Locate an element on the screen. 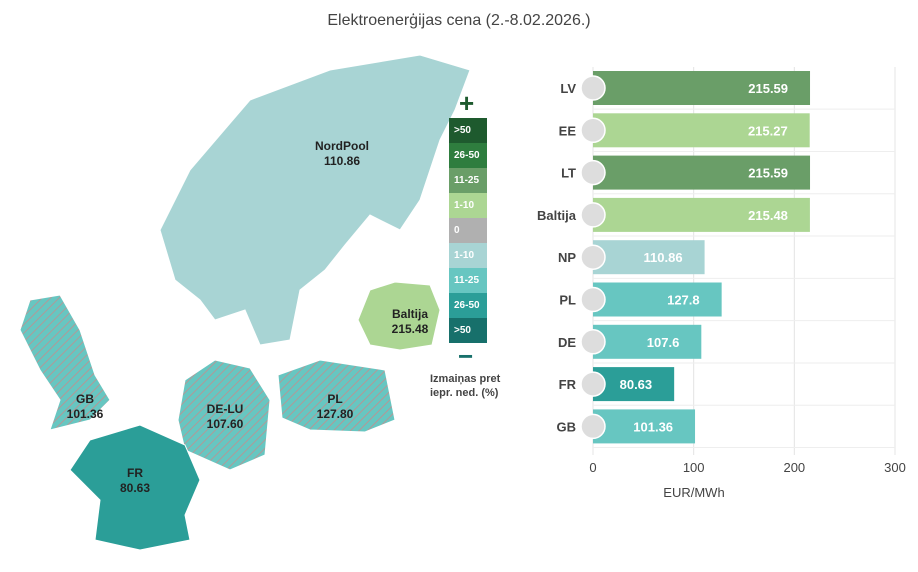 Image resolution: width=918 pixels, height=572 pixels. bar-de is located at coordinates (647, 341).